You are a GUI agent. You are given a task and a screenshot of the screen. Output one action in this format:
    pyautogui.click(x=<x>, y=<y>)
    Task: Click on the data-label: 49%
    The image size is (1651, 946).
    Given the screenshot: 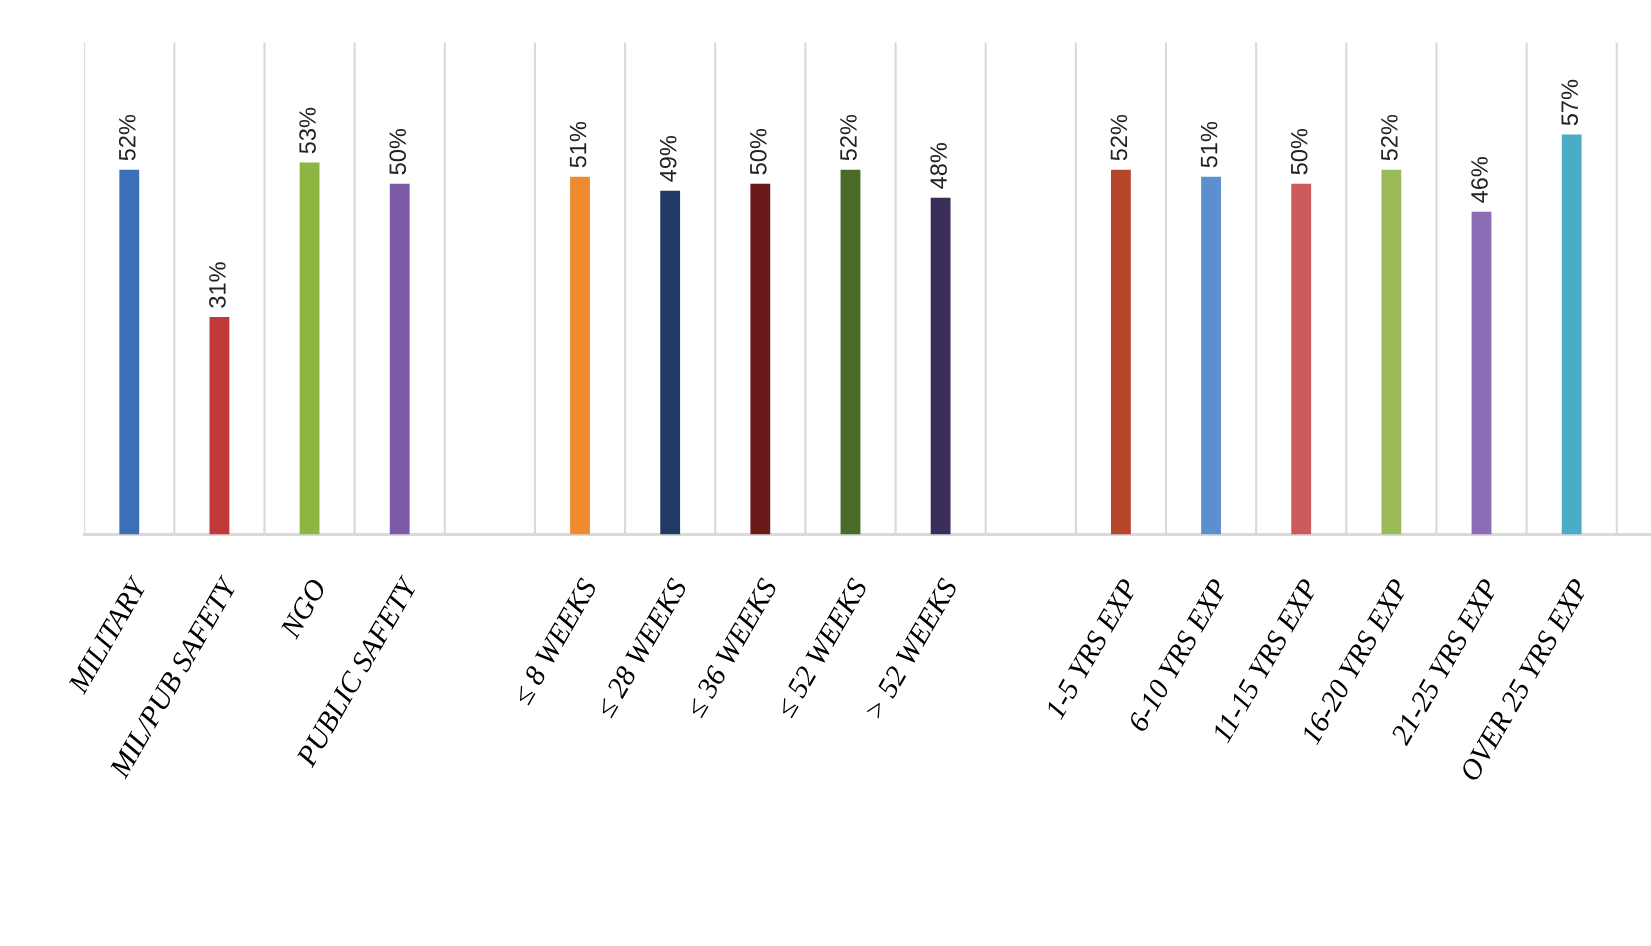 What is the action you would take?
    pyautogui.click(x=668, y=158)
    